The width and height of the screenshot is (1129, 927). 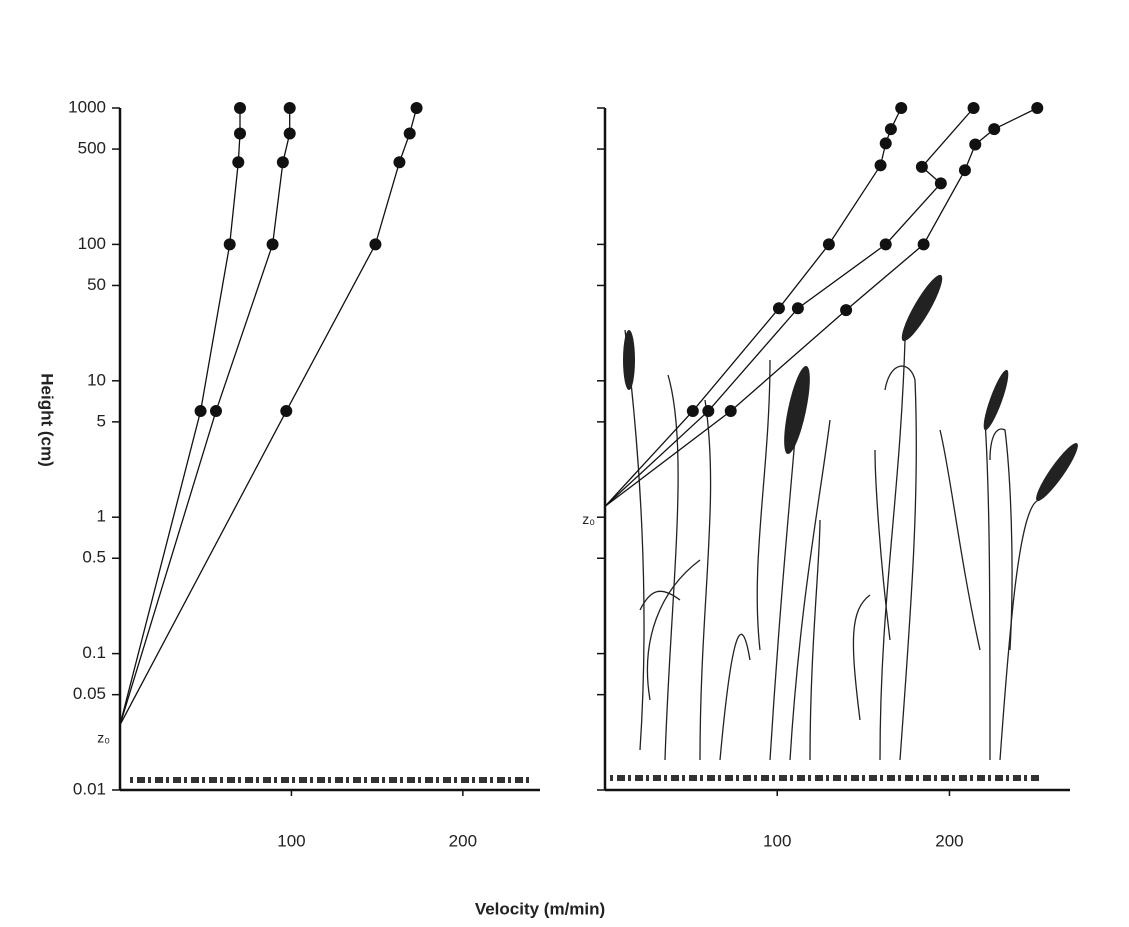 I want to click on y-tick-label: 50, so click(x=96, y=284).